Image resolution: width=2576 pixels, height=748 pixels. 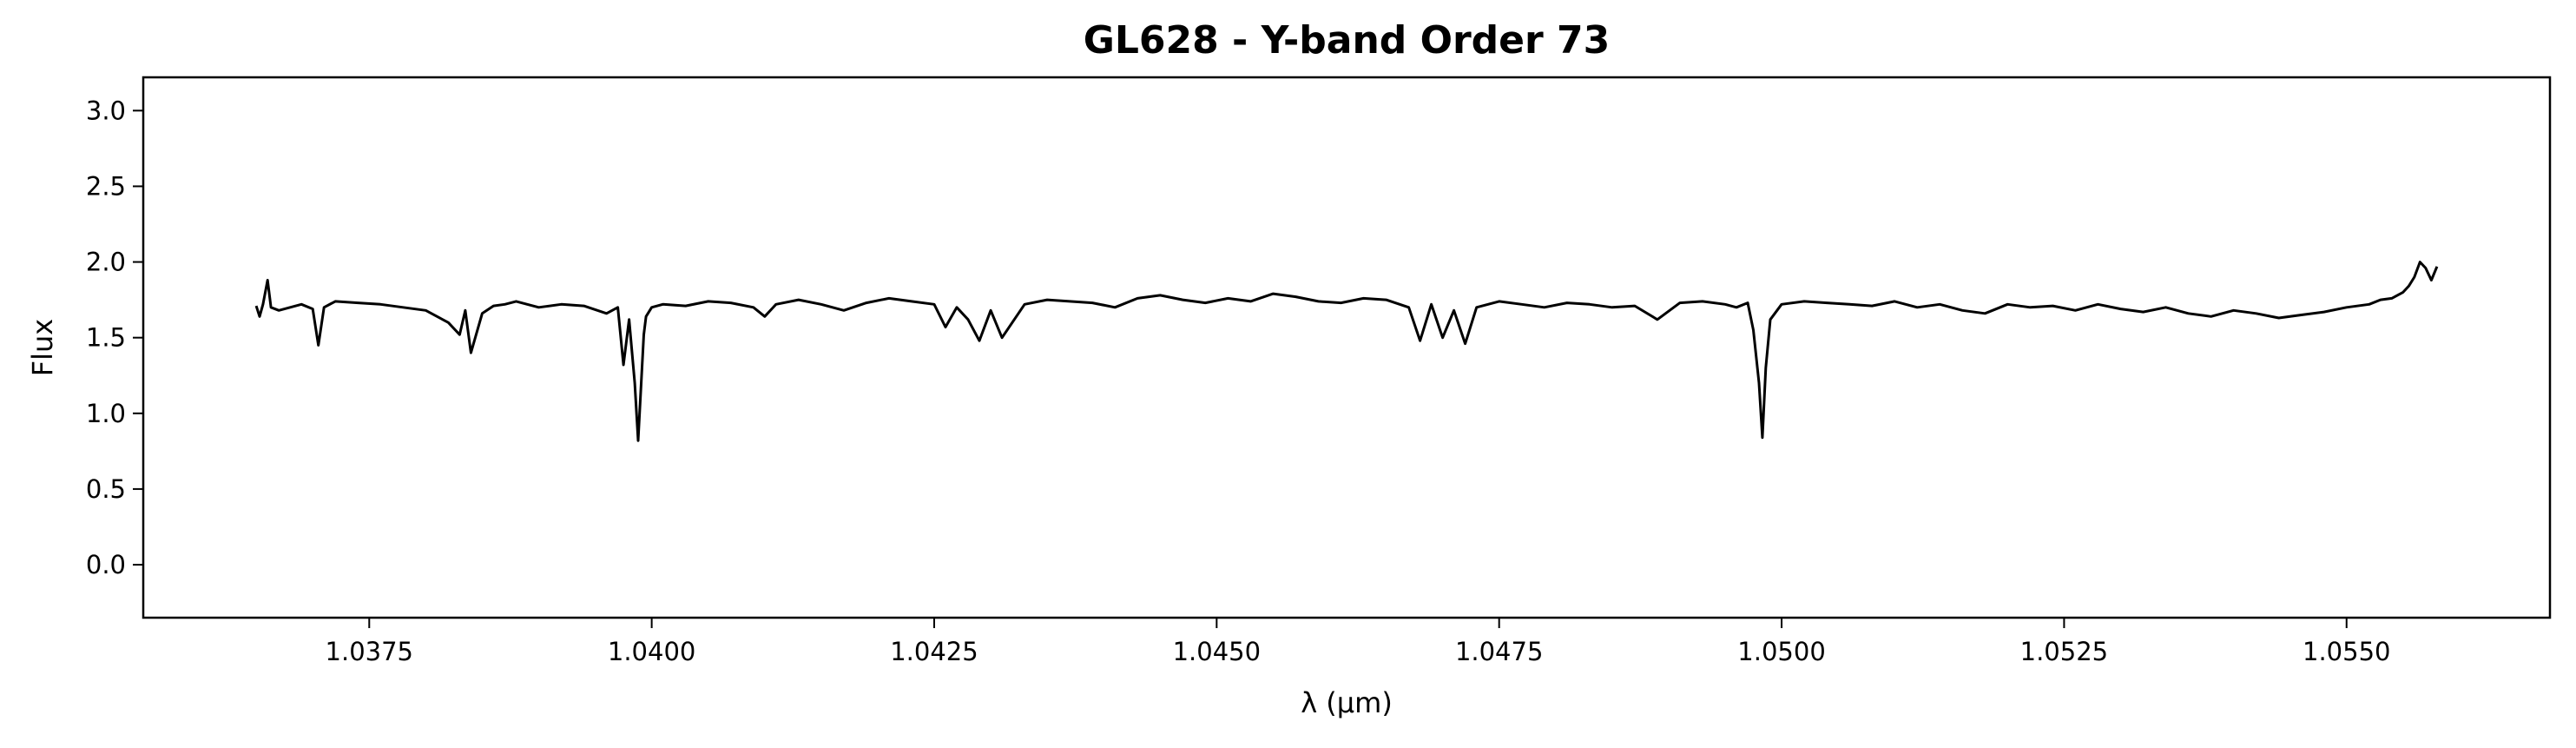 I want to click on y-tick-label: 0.5, so click(x=106, y=489).